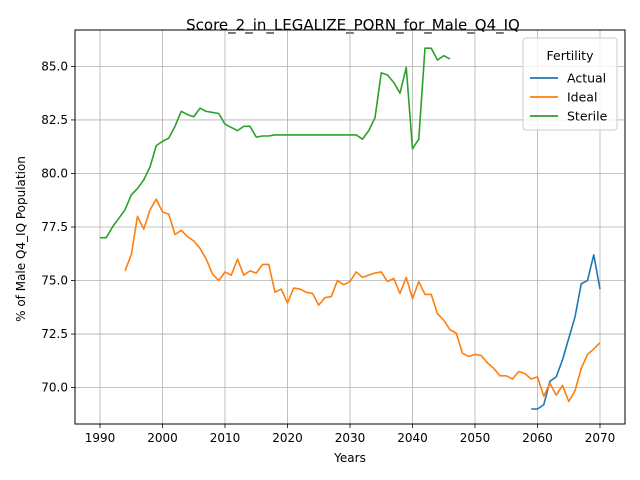  Describe the element at coordinates (582, 97) in the screenshot. I see `legend-label-ideal: Ideal` at that location.